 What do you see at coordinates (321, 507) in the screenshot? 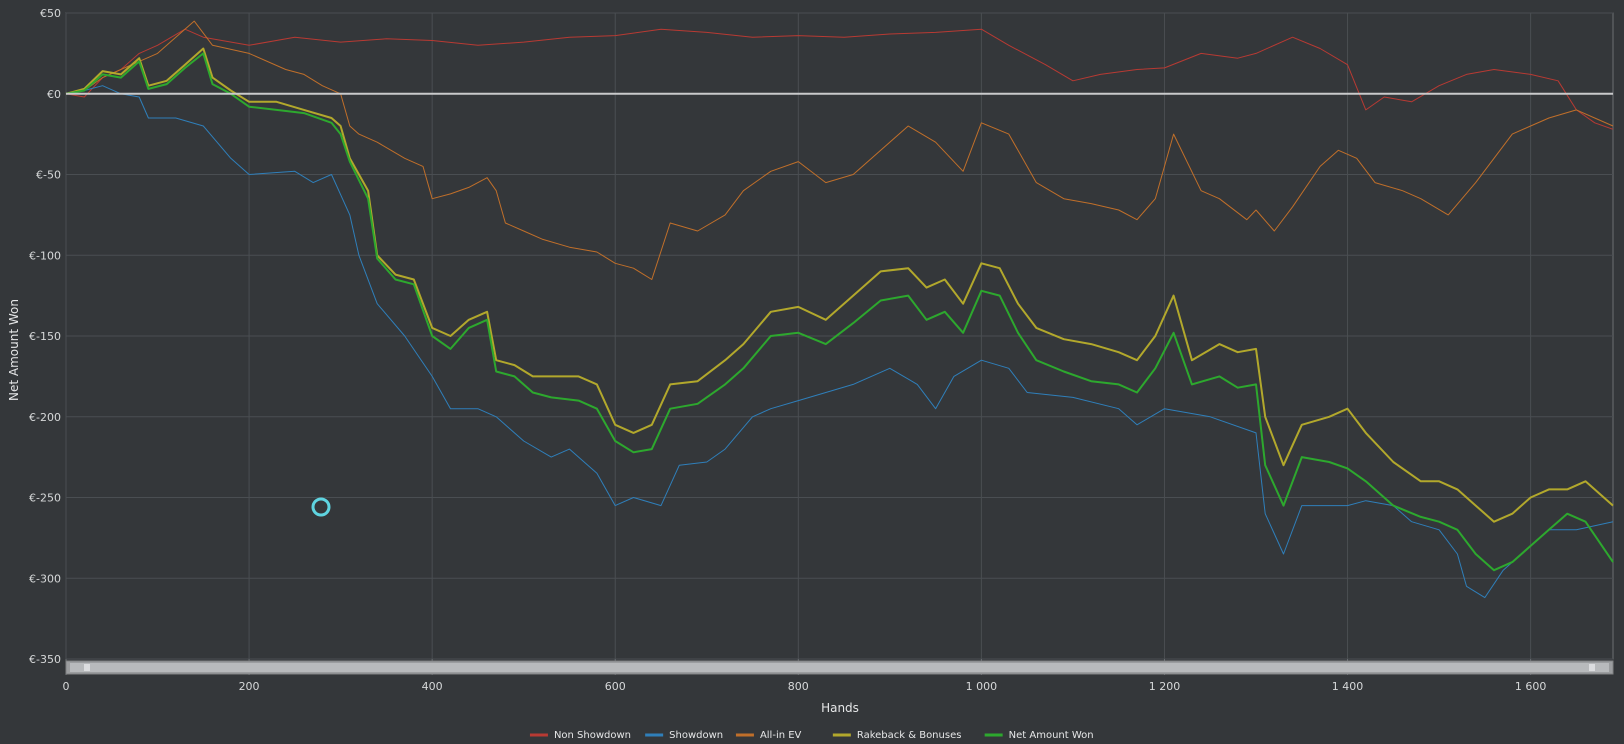
I see `loading-ring-icon` at bounding box center [321, 507].